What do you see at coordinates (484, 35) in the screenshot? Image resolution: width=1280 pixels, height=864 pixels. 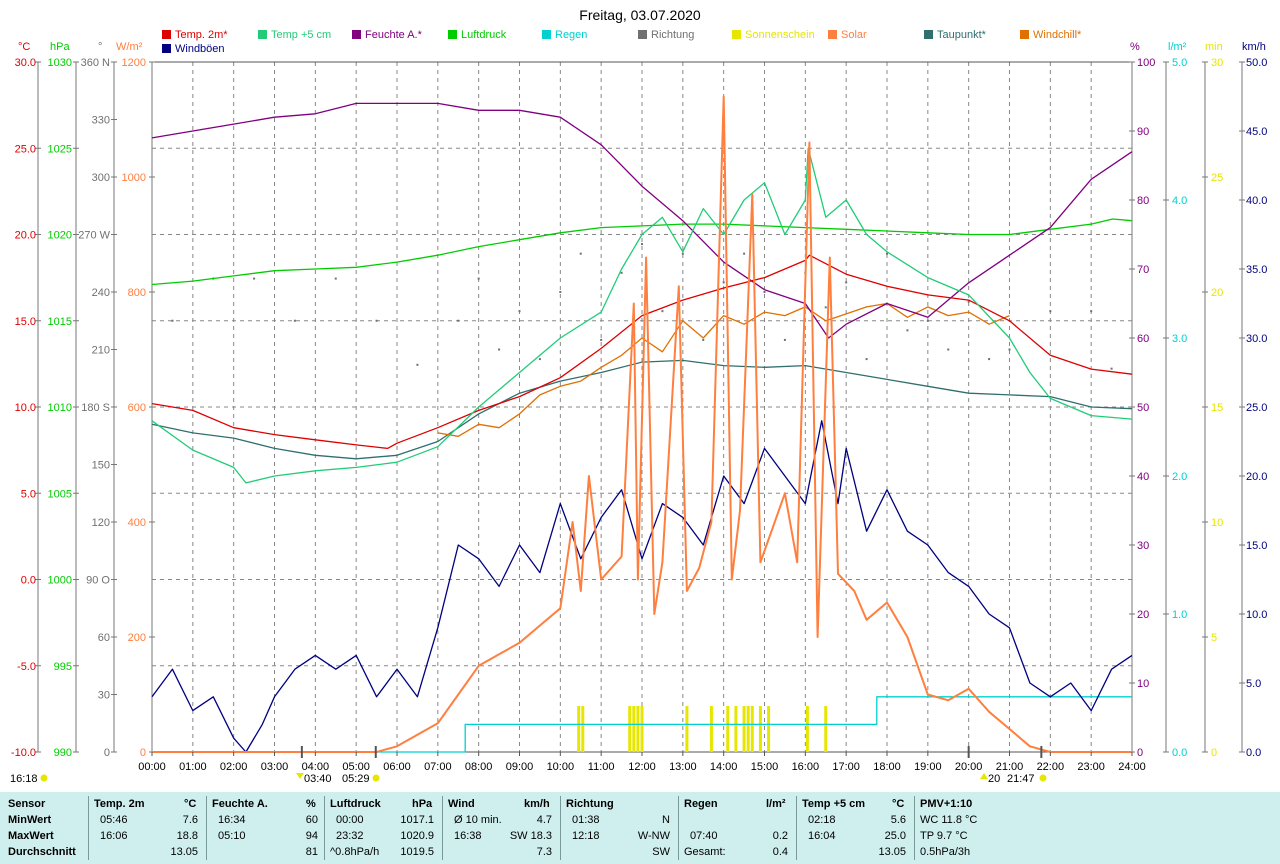 I see `legend-label: Luftdruck` at bounding box center [484, 35].